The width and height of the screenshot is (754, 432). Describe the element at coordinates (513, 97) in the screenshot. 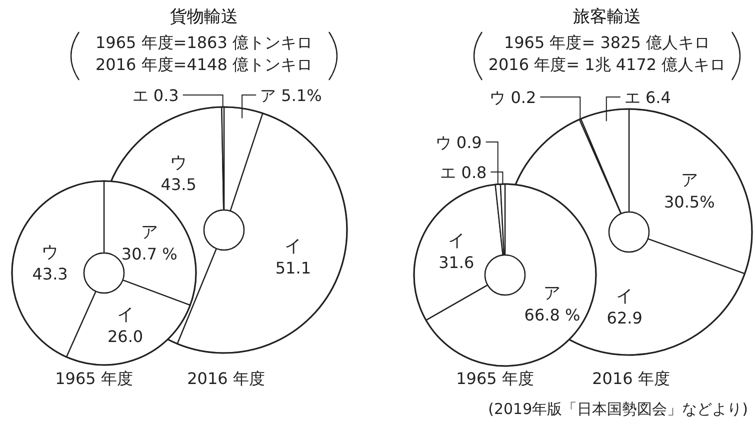

I see `data-label: ウ 0.2` at that location.